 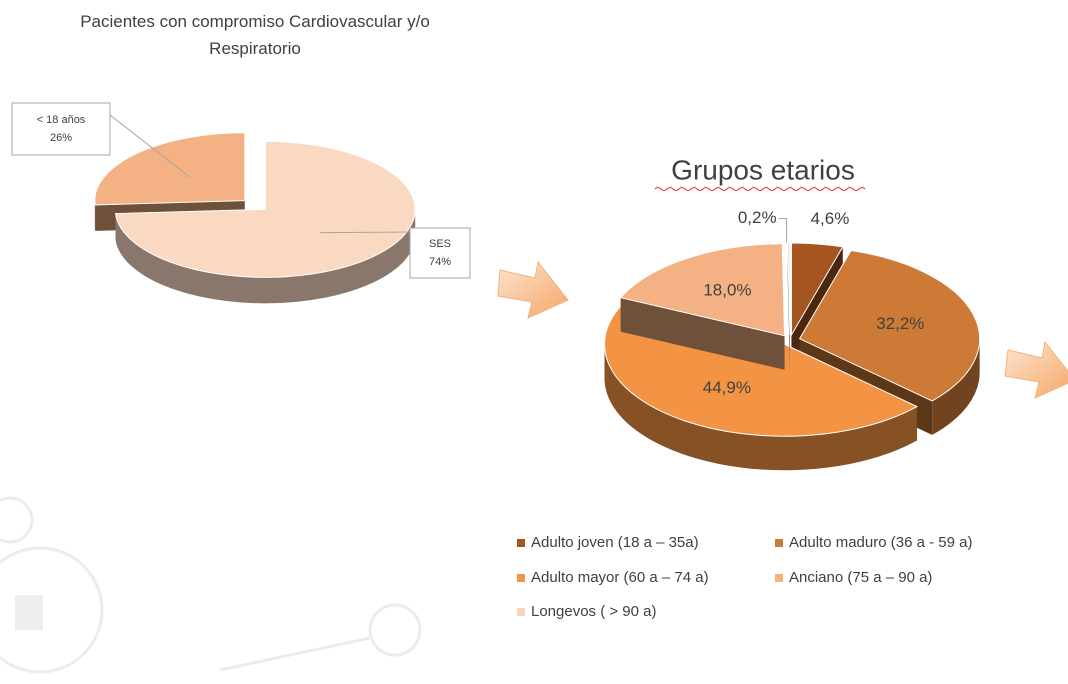 I want to click on background-decoration, so click(x=211, y=585).